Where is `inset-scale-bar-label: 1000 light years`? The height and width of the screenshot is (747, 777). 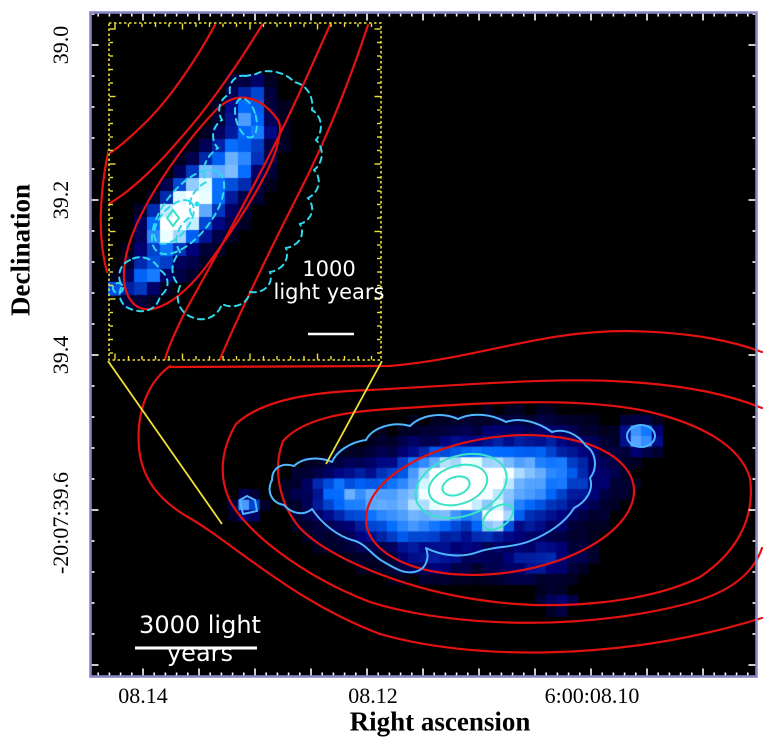
inset-scale-bar-label: 1000 light years is located at coordinates (329, 280).